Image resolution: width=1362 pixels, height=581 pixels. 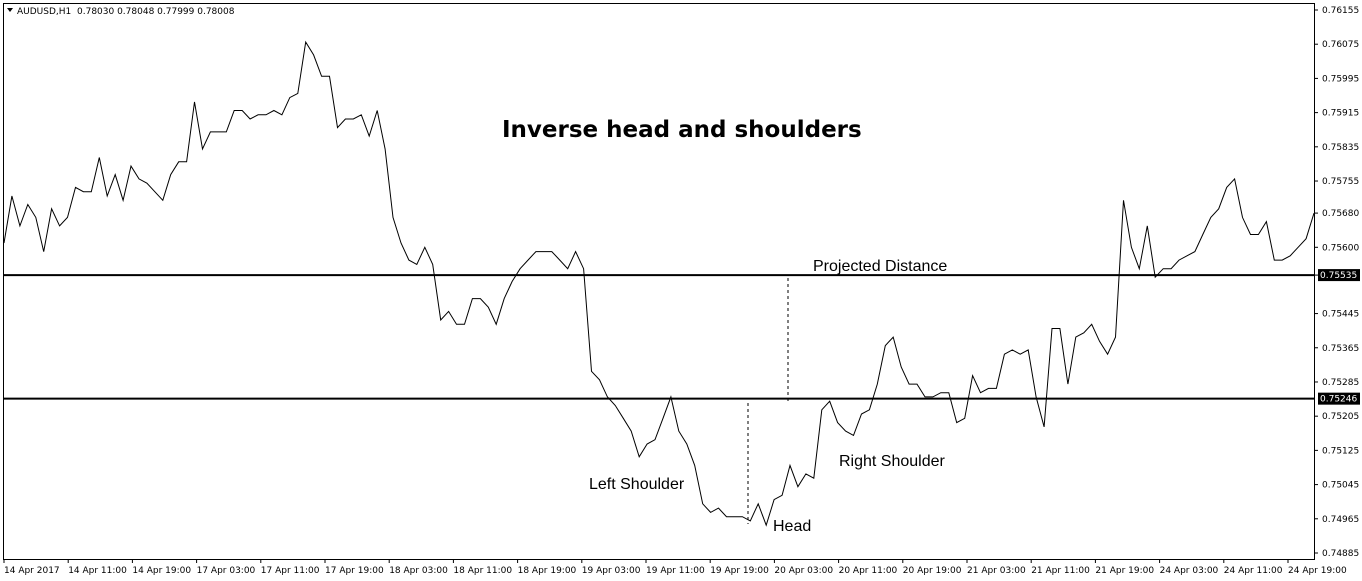 What do you see at coordinates (1340, 214) in the screenshot?
I see `y-tick-label: 0.75680` at bounding box center [1340, 214].